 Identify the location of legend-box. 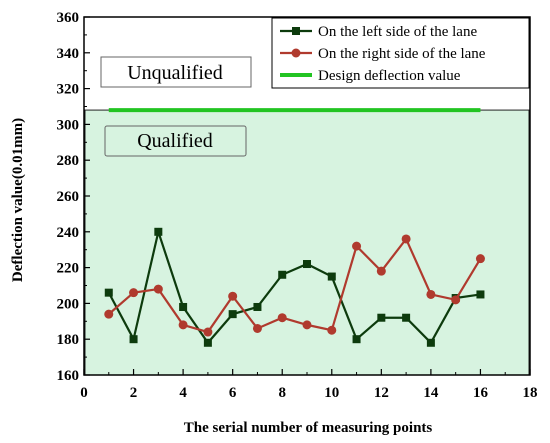
(400, 53).